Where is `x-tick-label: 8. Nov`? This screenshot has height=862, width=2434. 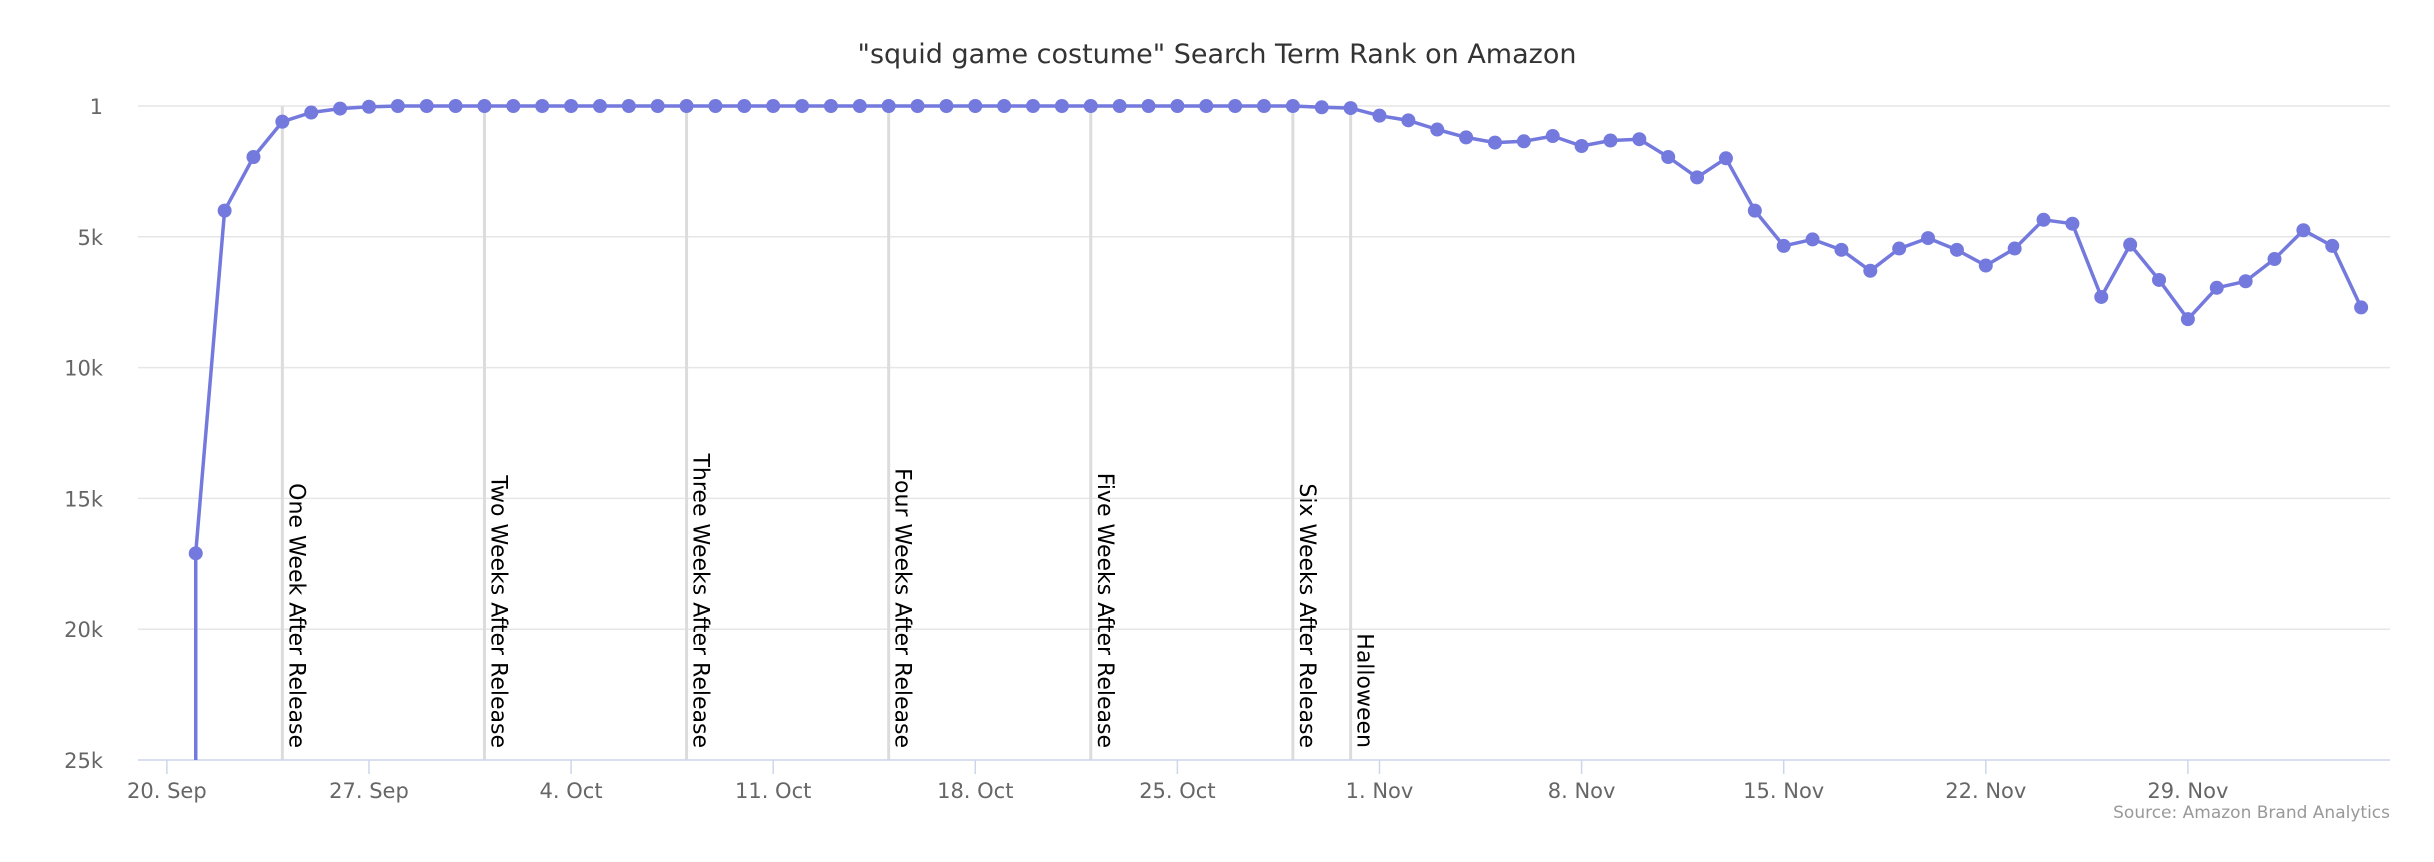
x-tick-label: 8. Nov is located at coordinates (1582, 791).